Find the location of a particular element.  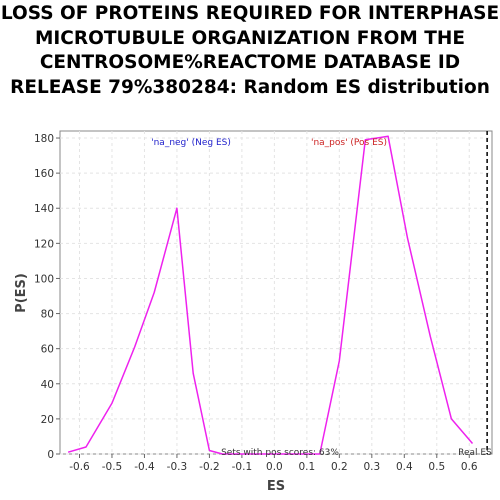

y-tick-label: 100 is located at coordinates (44, 279).